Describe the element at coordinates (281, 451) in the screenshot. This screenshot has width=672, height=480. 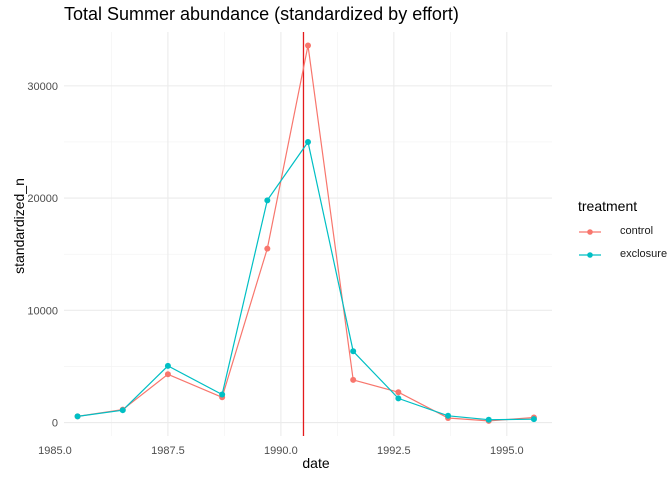
I see `x-tick-label: 1990.0` at that location.